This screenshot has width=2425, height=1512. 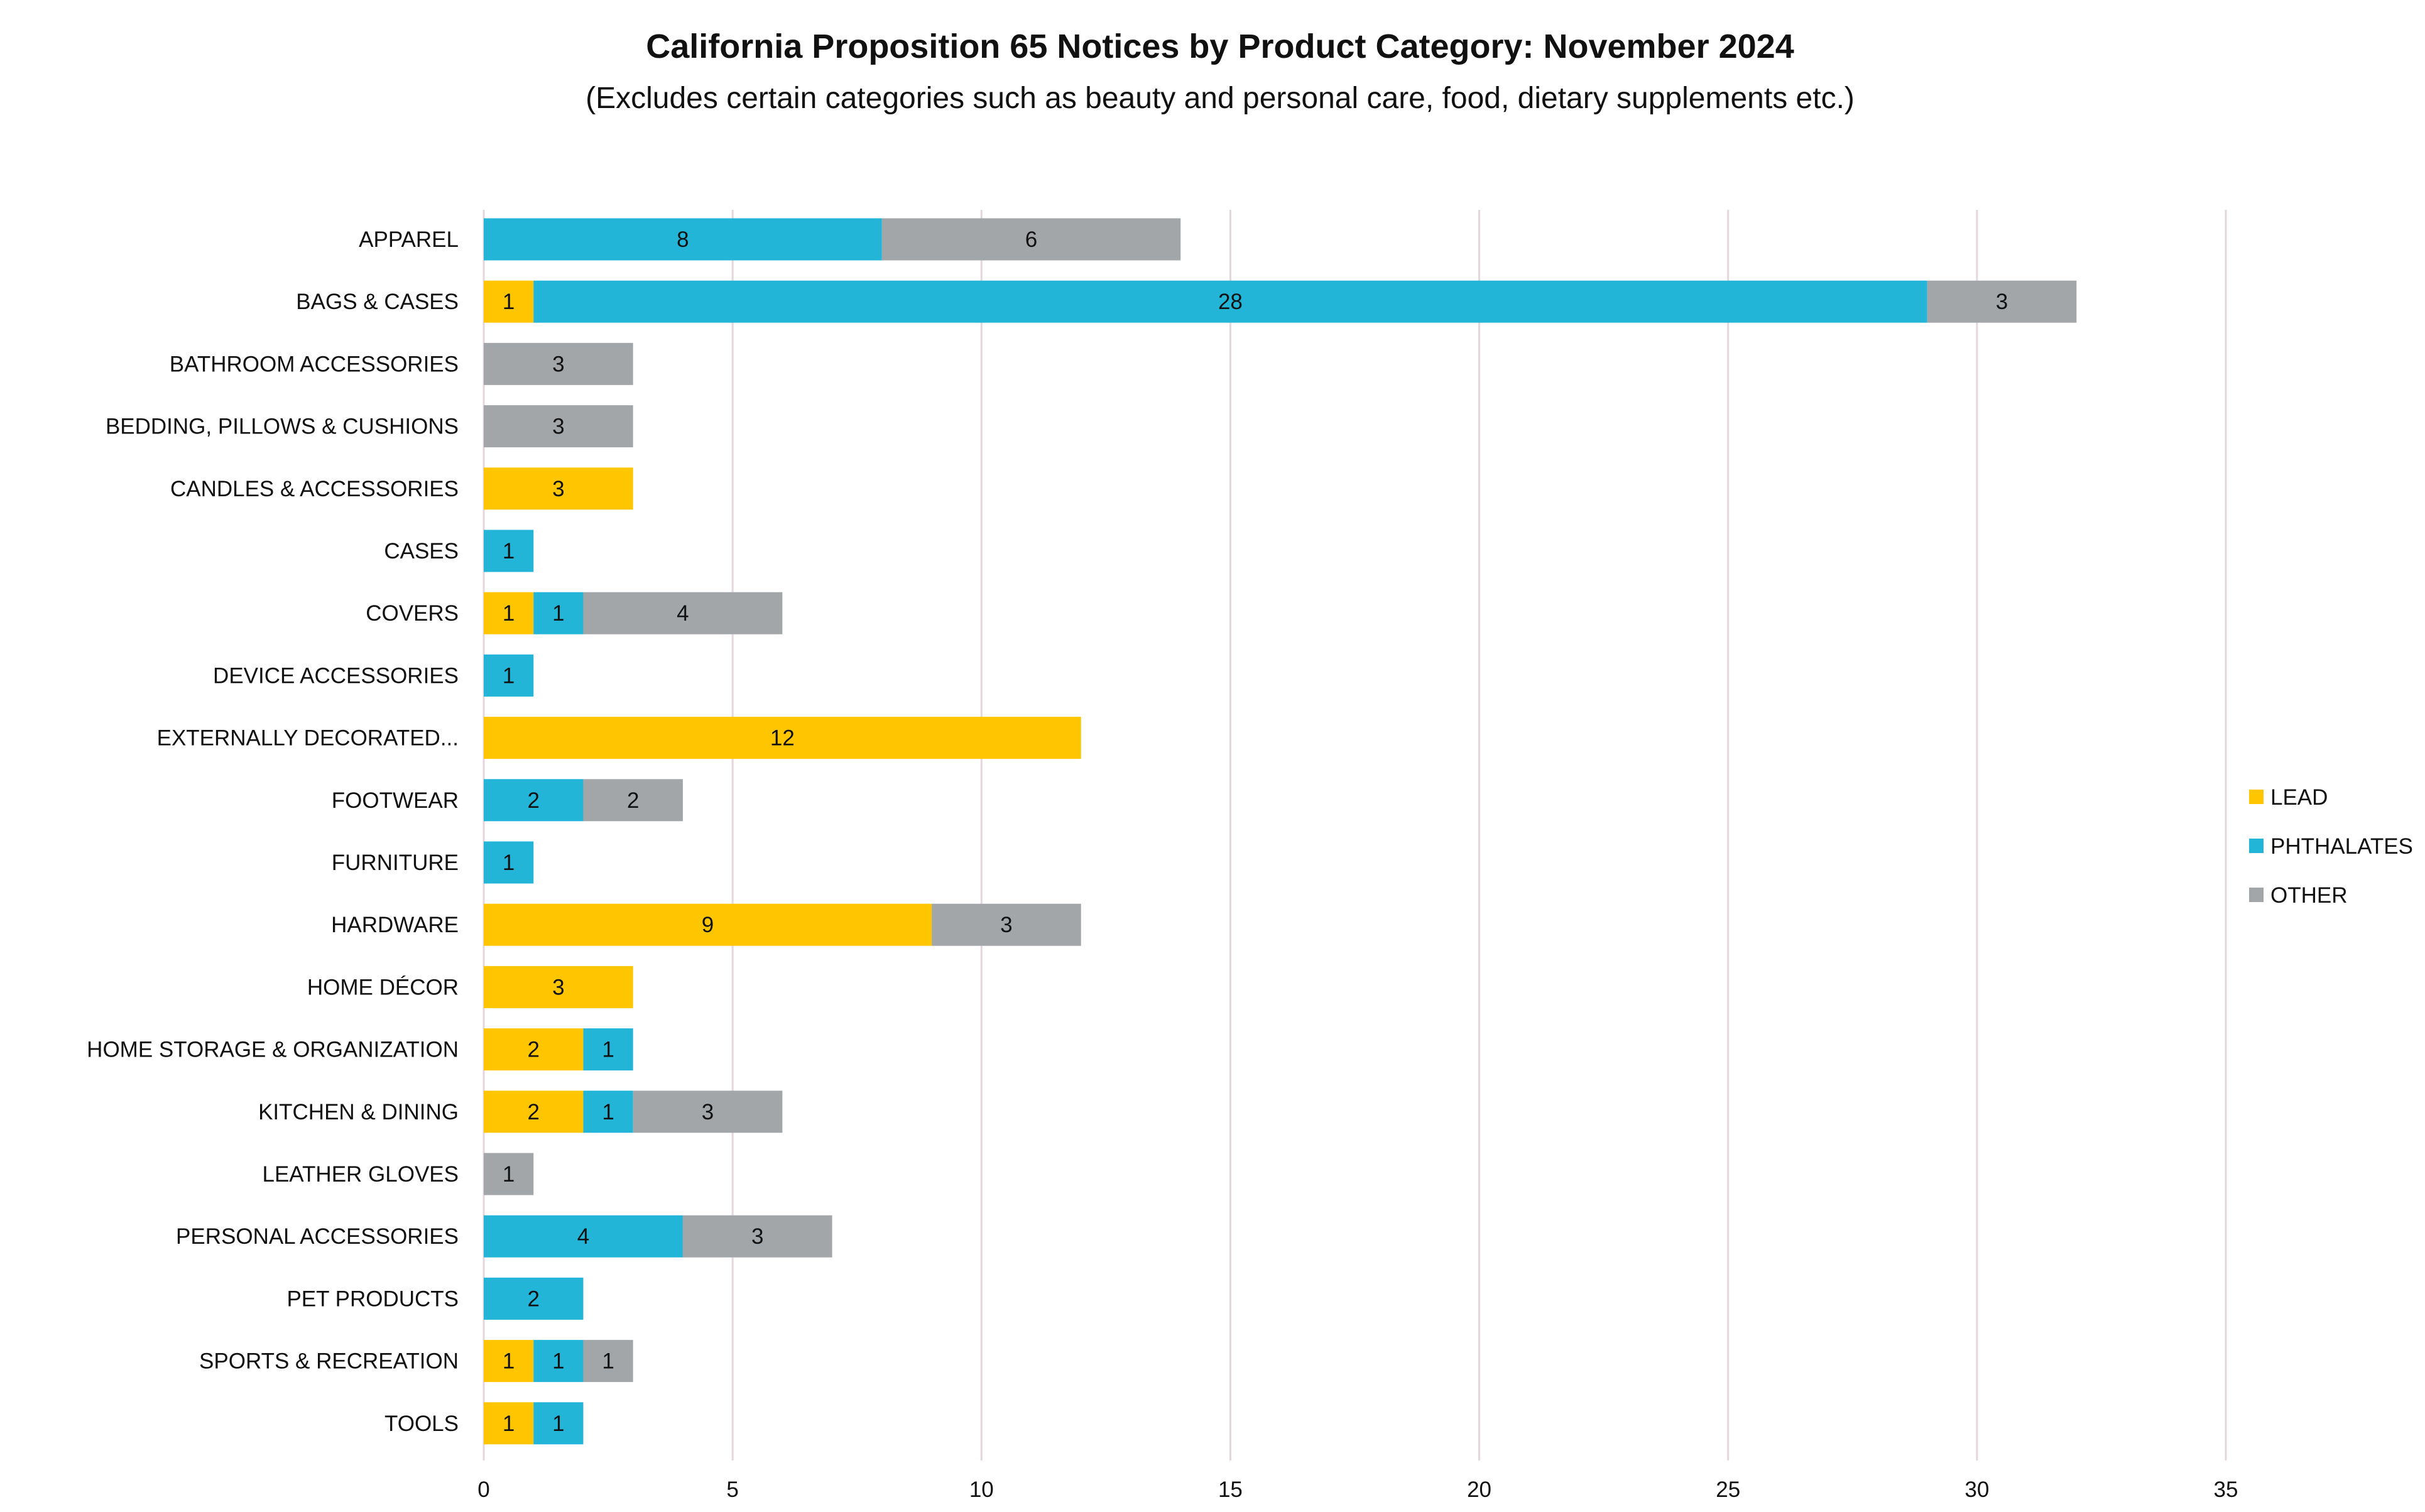 What do you see at coordinates (383, 987) in the screenshot?
I see `category-label: HOME DÉCOR` at bounding box center [383, 987].